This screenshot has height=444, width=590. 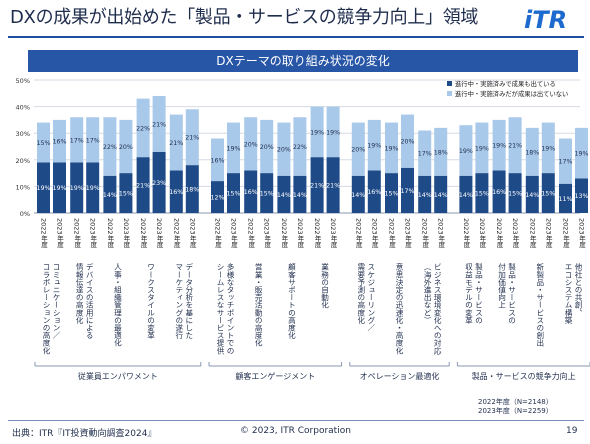 What do you see at coordinates (150, 301) in the screenshot?
I see `theme-label: ワークスタイルの変革` at bounding box center [150, 301].